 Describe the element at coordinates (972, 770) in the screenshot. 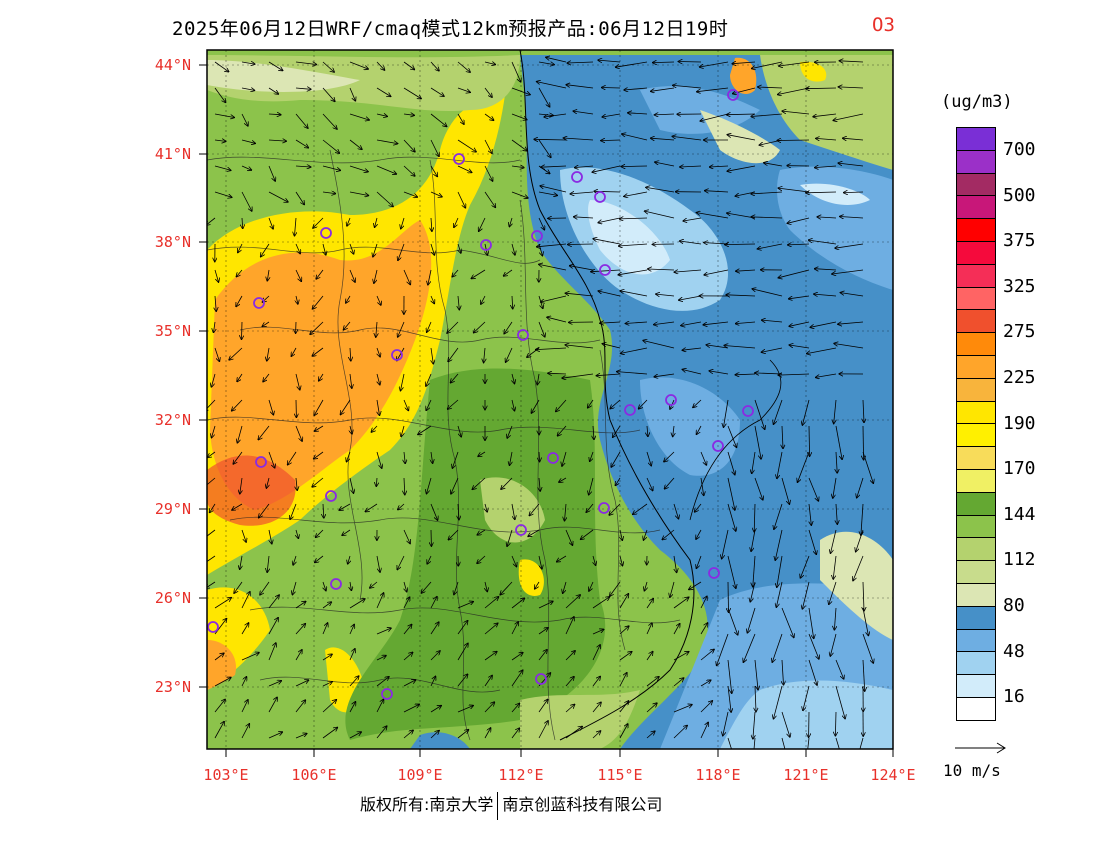

I see `wind-reference-label: 10 m/s` at that location.